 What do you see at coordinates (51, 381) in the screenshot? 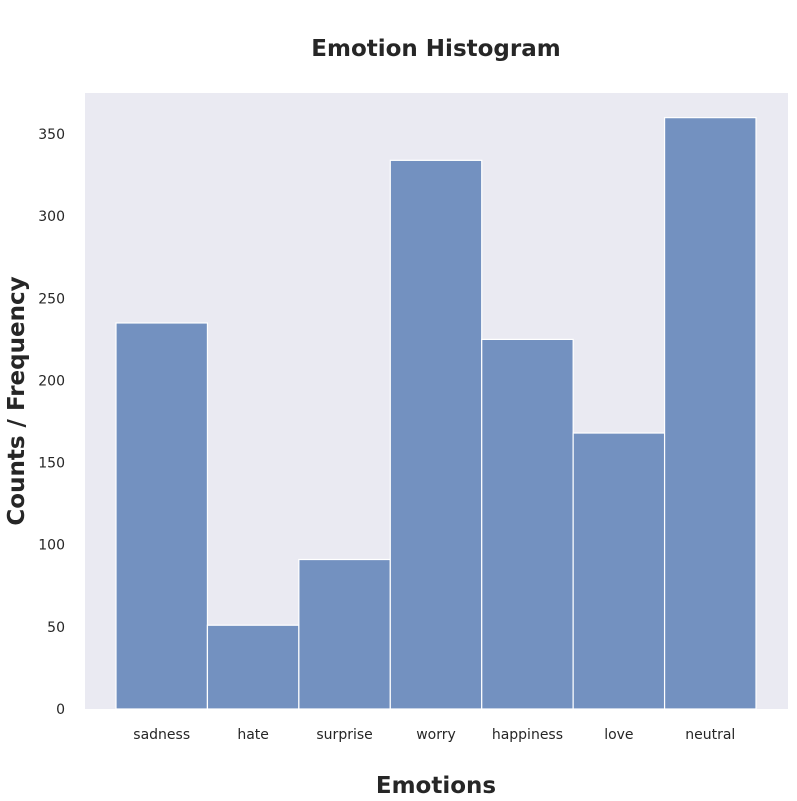
I see `y-tick-label: 200` at bounding box center [51, 381].